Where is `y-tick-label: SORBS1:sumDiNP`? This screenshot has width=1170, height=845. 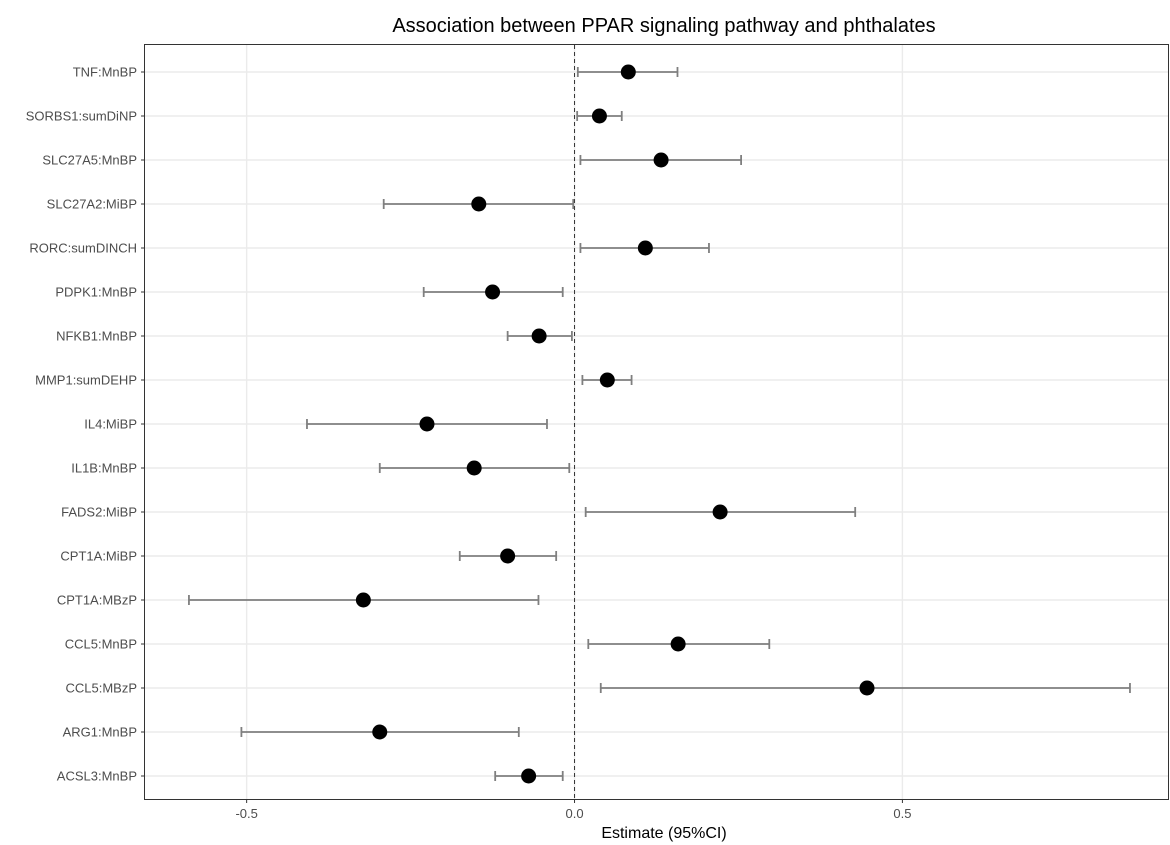 y-tick-label: SORBS1:sumDiNP is located at coordinates (81, 116).